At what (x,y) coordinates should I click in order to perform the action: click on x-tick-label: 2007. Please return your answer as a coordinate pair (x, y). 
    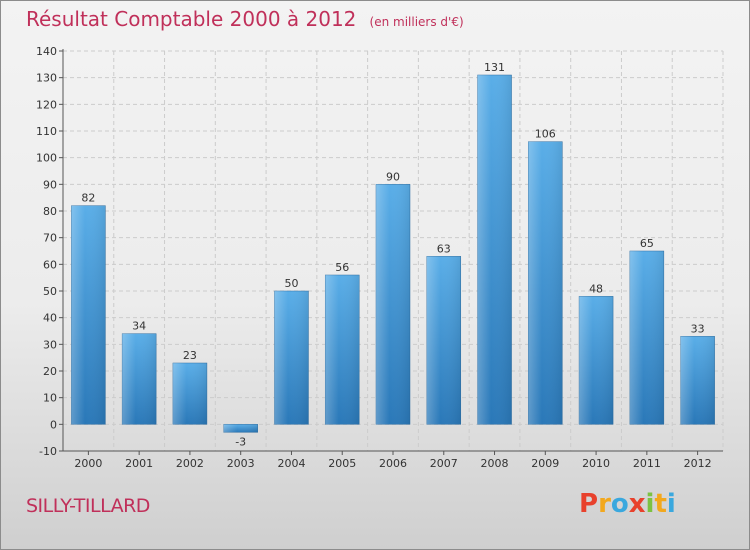
    Looking at the image, I should click on (444, 463).